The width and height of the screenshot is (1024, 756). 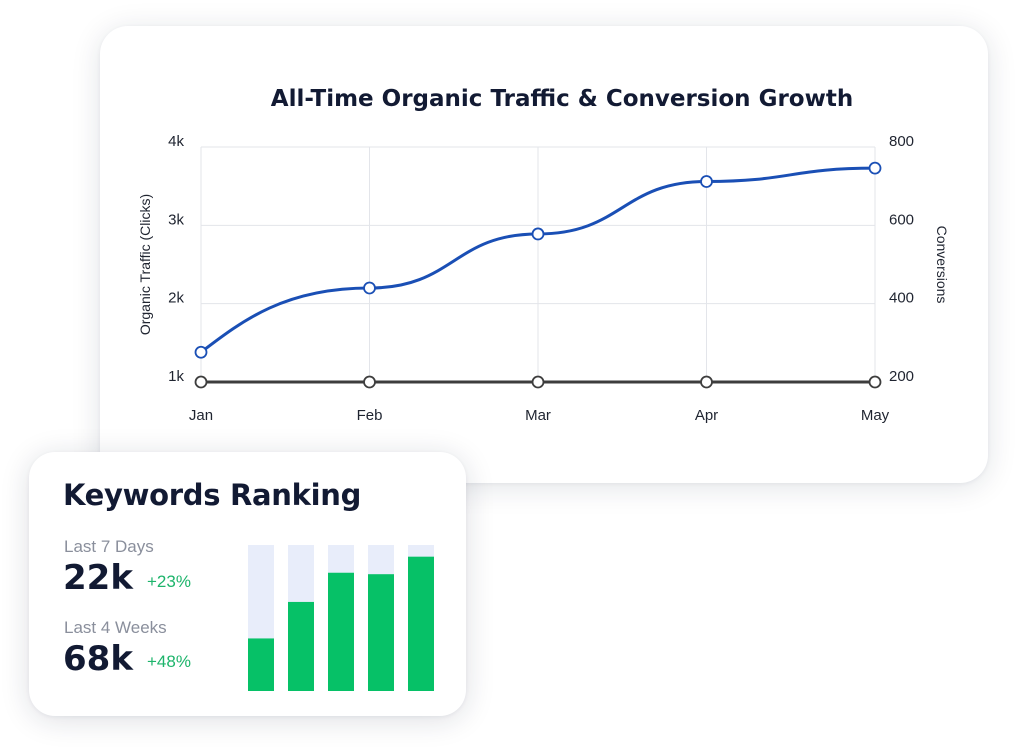 I want to click on y-right-tick-label: 400, so click(x=901, y=298).